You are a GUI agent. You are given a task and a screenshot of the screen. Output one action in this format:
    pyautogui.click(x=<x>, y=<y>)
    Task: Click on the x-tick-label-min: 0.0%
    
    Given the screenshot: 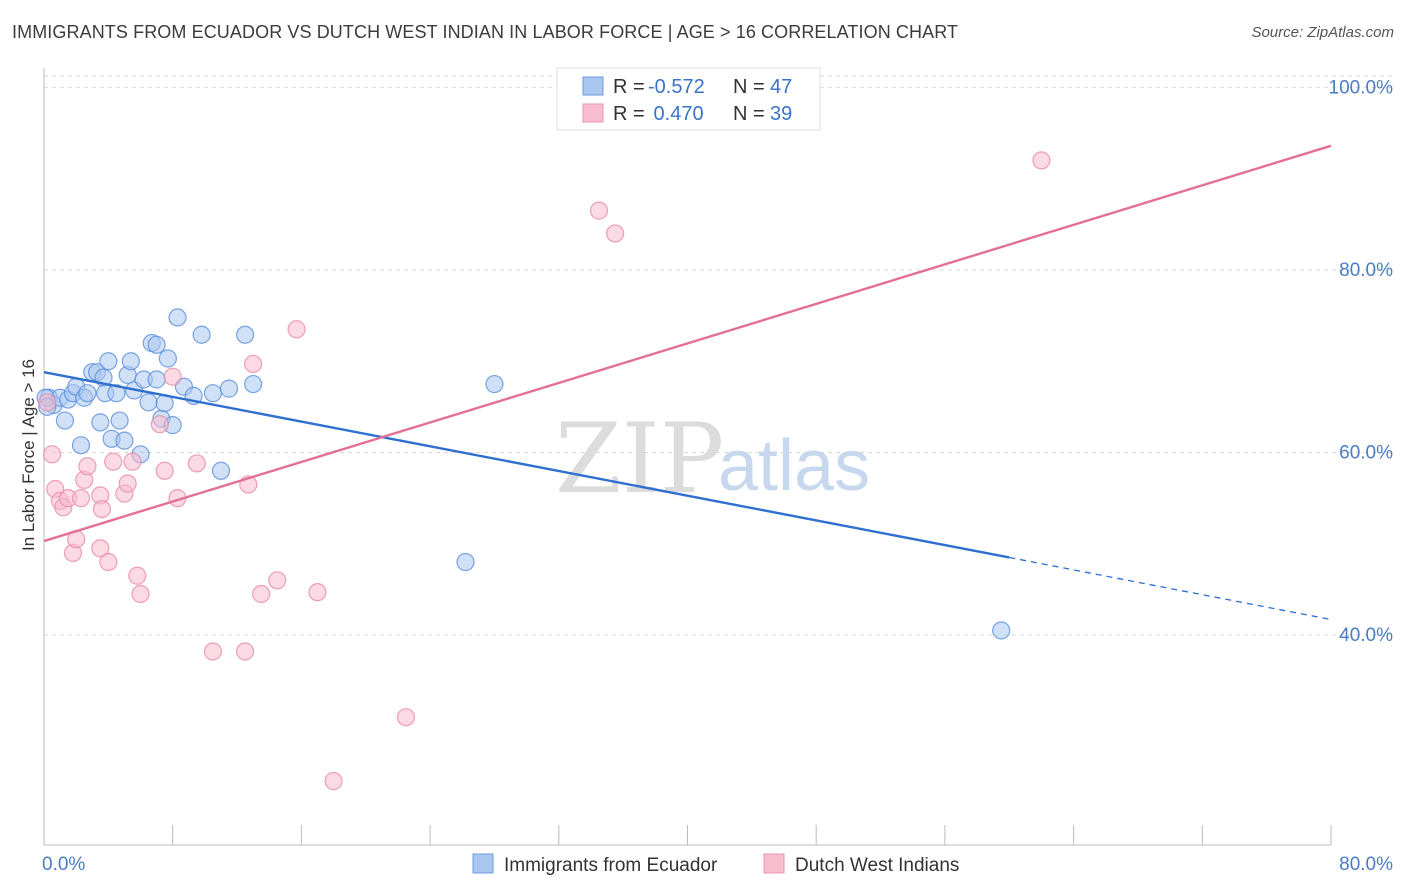 What is the action you would take?
    pyautogui.click(x=63, y=864)
    